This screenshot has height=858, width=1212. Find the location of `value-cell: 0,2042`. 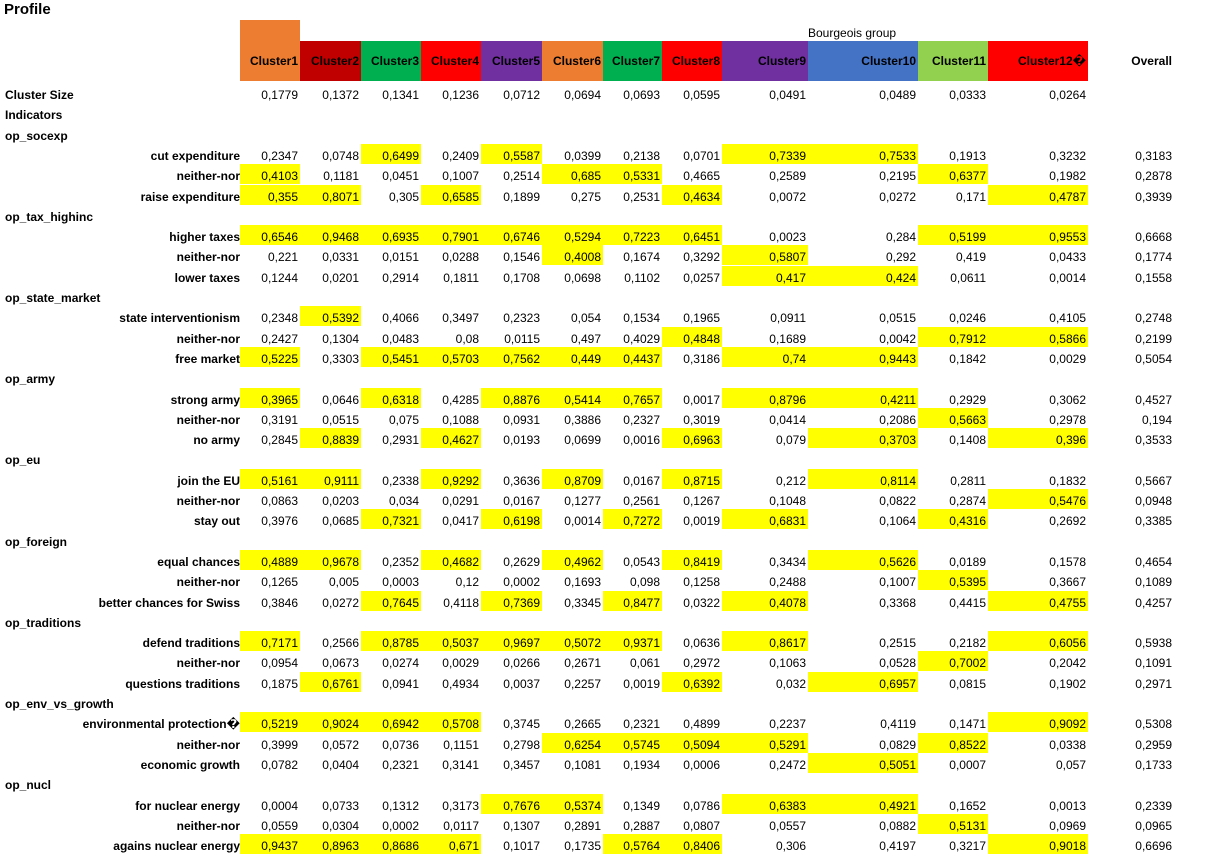

value-cell: 0,2042 is located at coordinates (1067, 663).